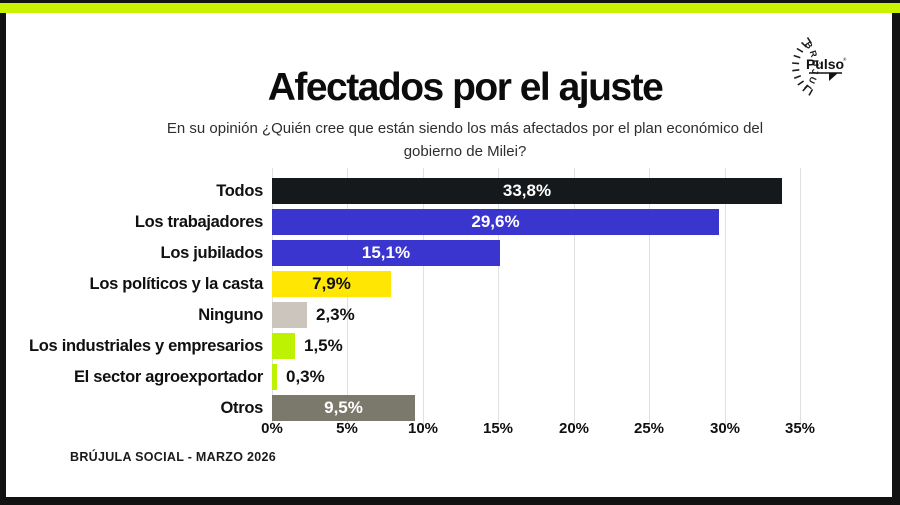 The image size is (900, 505). I want to click on bar: 7,9%, so click(331, 284).